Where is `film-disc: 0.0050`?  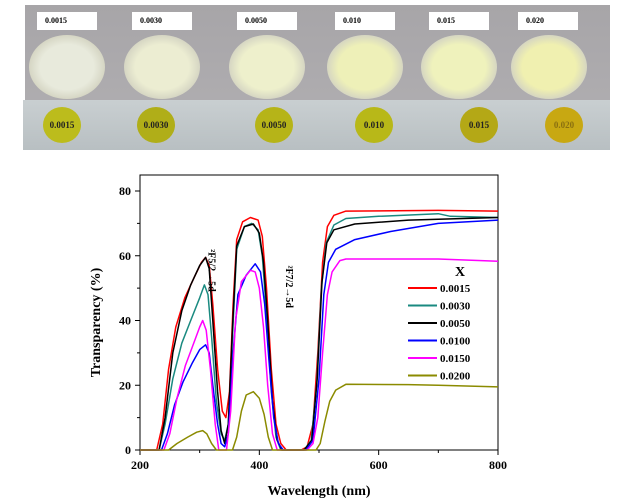
film-disc: 0.0050 is located at coordinates (274, 125).